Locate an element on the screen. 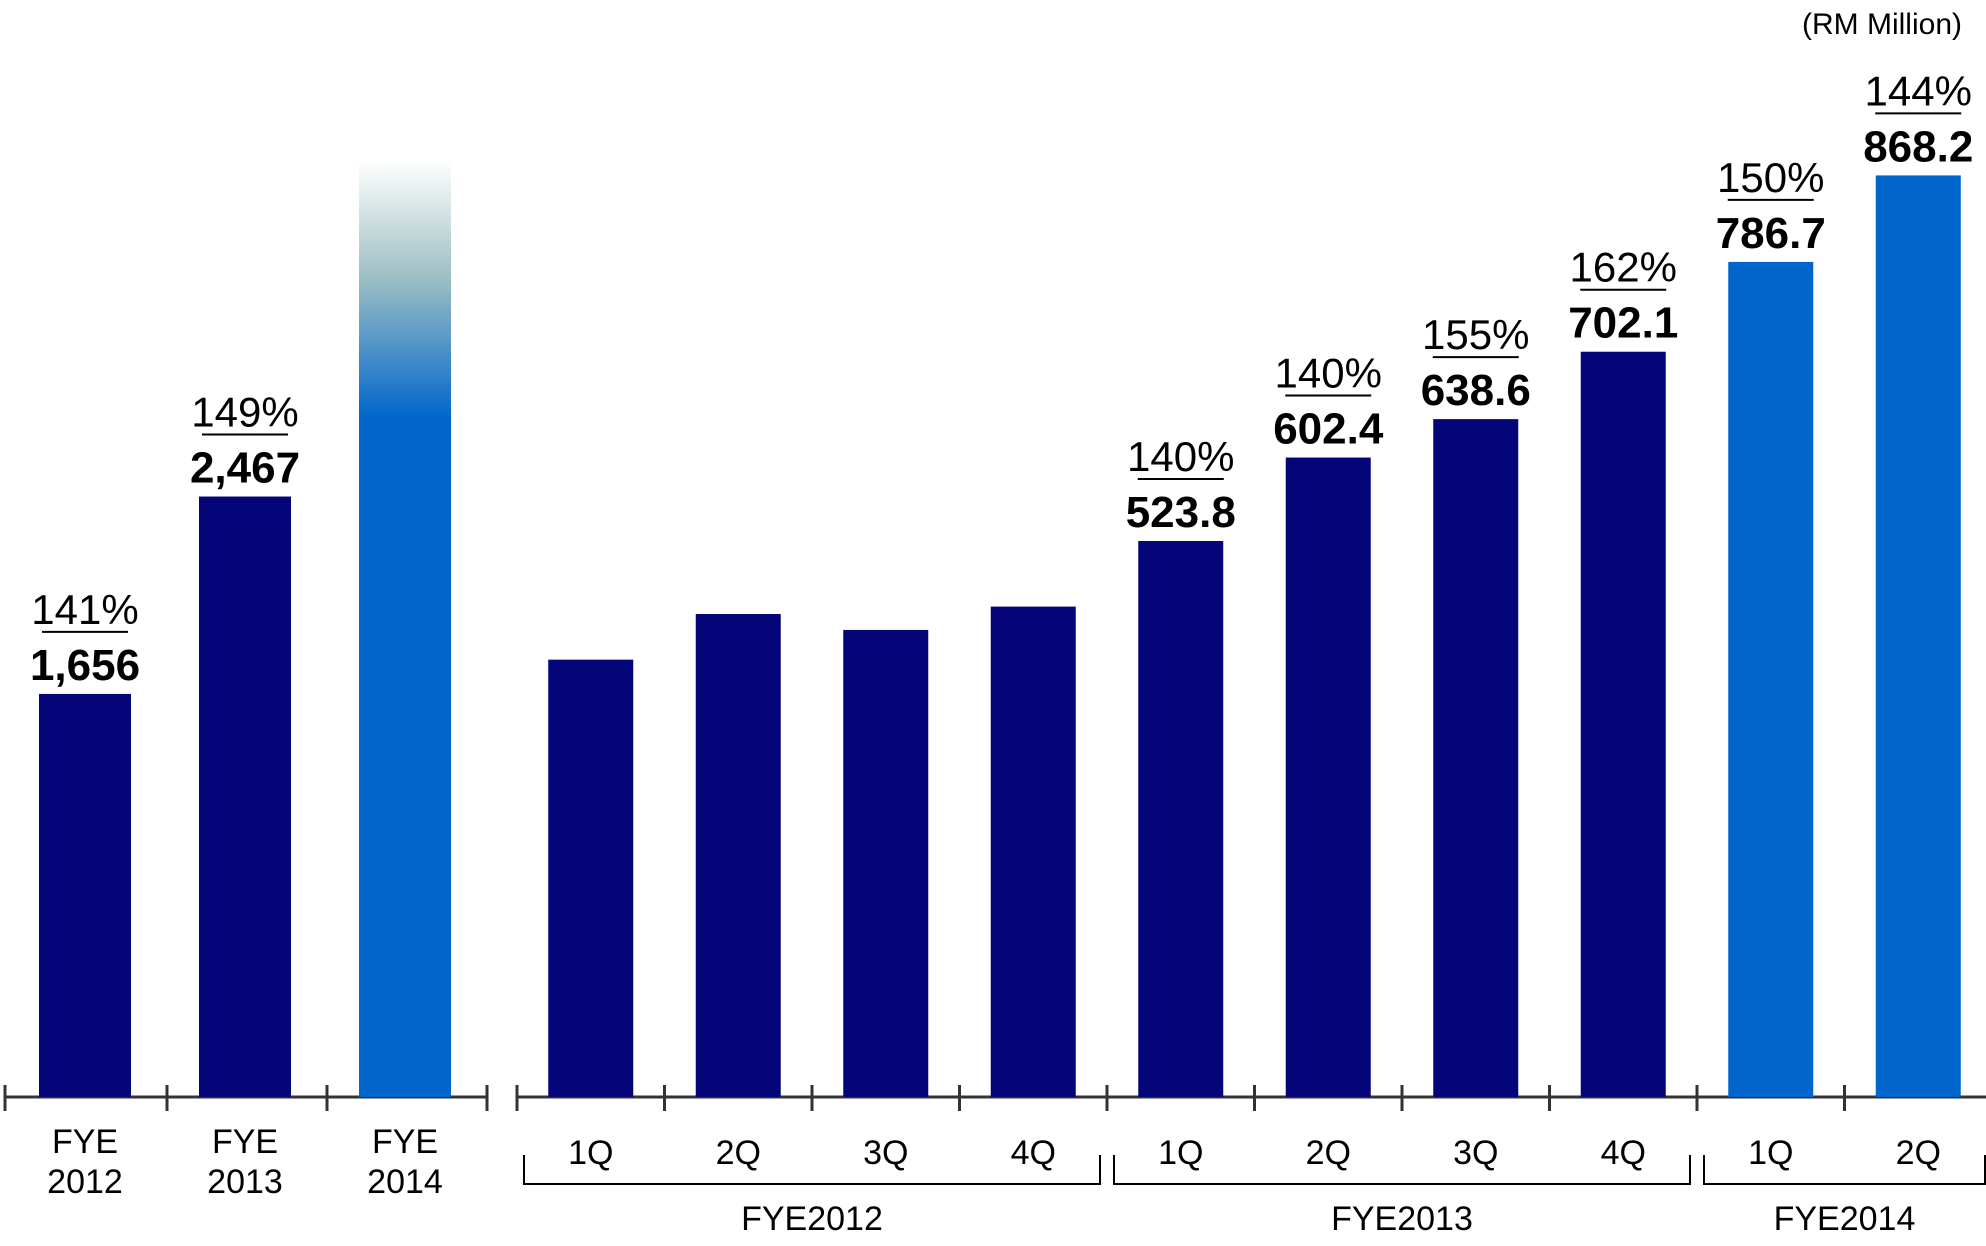  quarterly-value-label: 638.6 is located at coordinates (1476, 390).